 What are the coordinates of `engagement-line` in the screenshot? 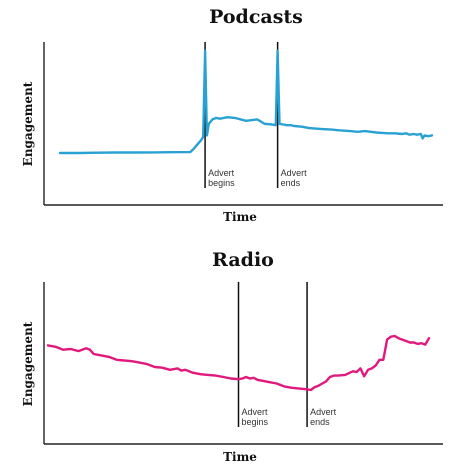 It's located at (238, 363).